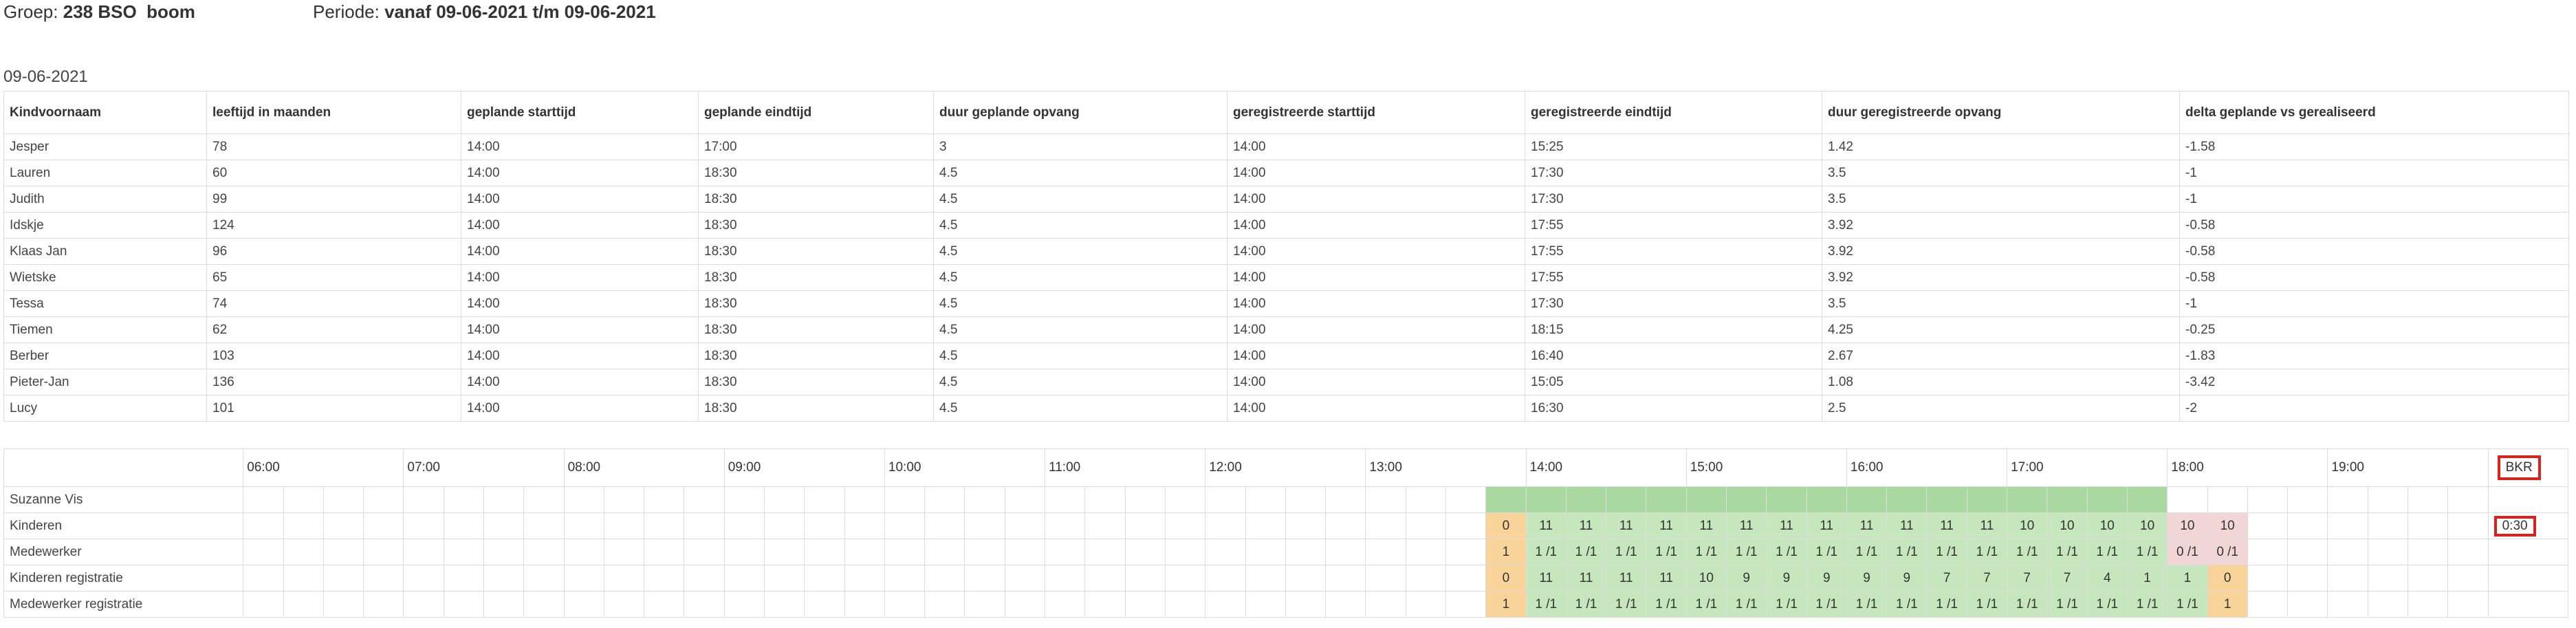 The image size is (2576, 628). What do you see at coordinates (1286, 499) in the screenshot?
I see `schedule-row: Suzanne Vis` at bounding box center [1286, 499].